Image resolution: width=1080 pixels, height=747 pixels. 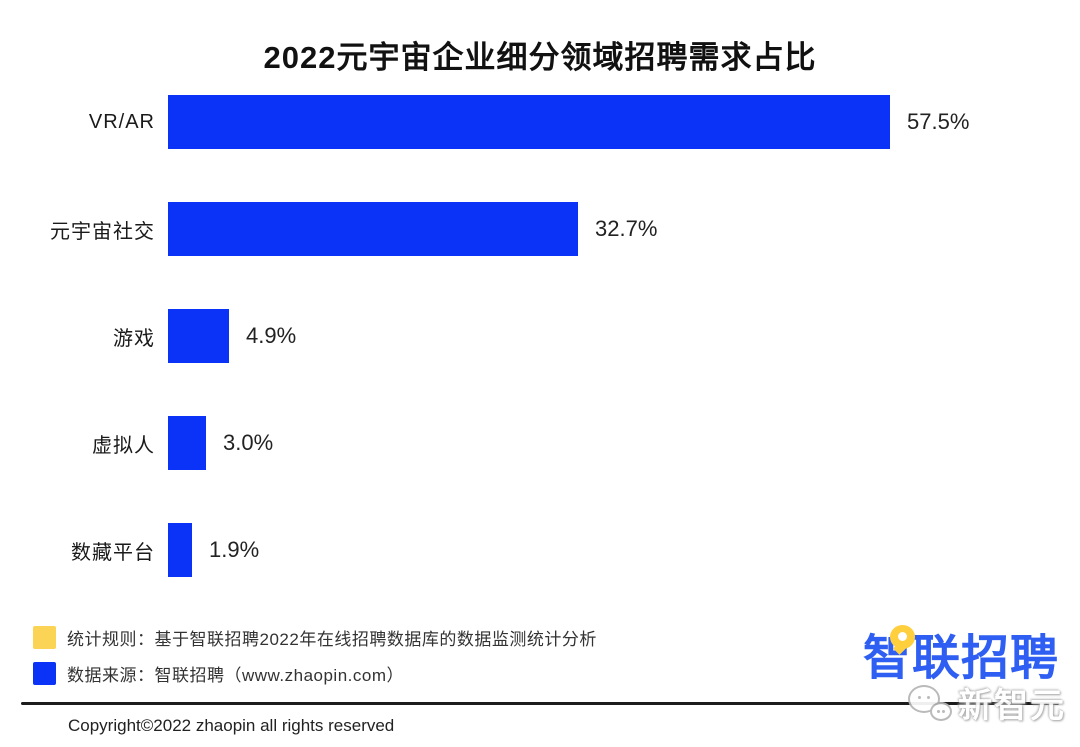 I want to click on bar-row: 元宇宙社交 32.7%, so click(x=546, y=229).